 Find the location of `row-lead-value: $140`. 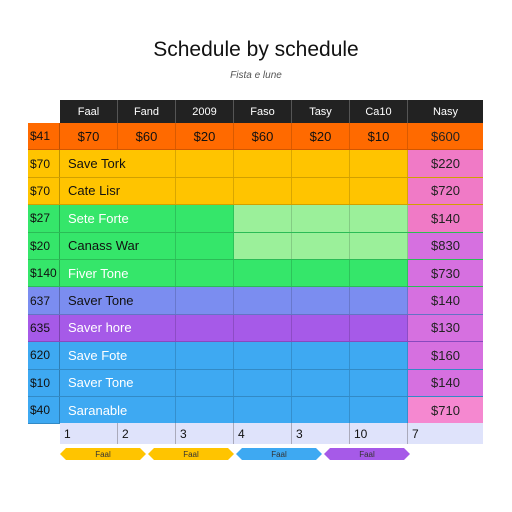

row-lead-value: $140 is located at coordinates (44, 273).